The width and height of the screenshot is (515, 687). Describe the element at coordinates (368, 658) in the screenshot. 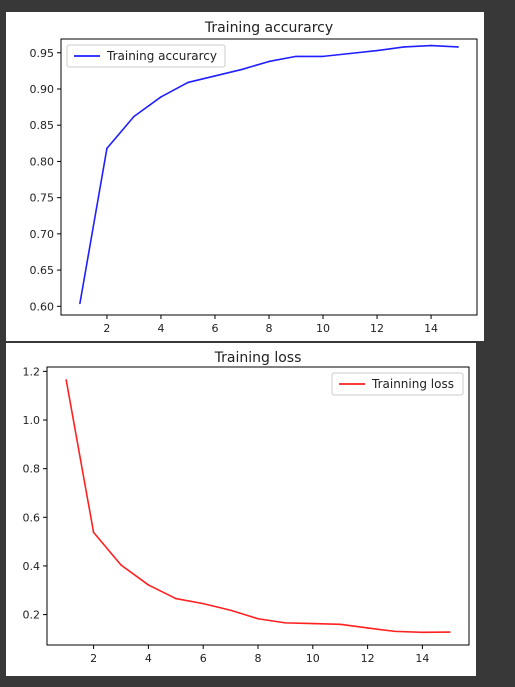

I see `loss-x-tick-label: 12` at that location.